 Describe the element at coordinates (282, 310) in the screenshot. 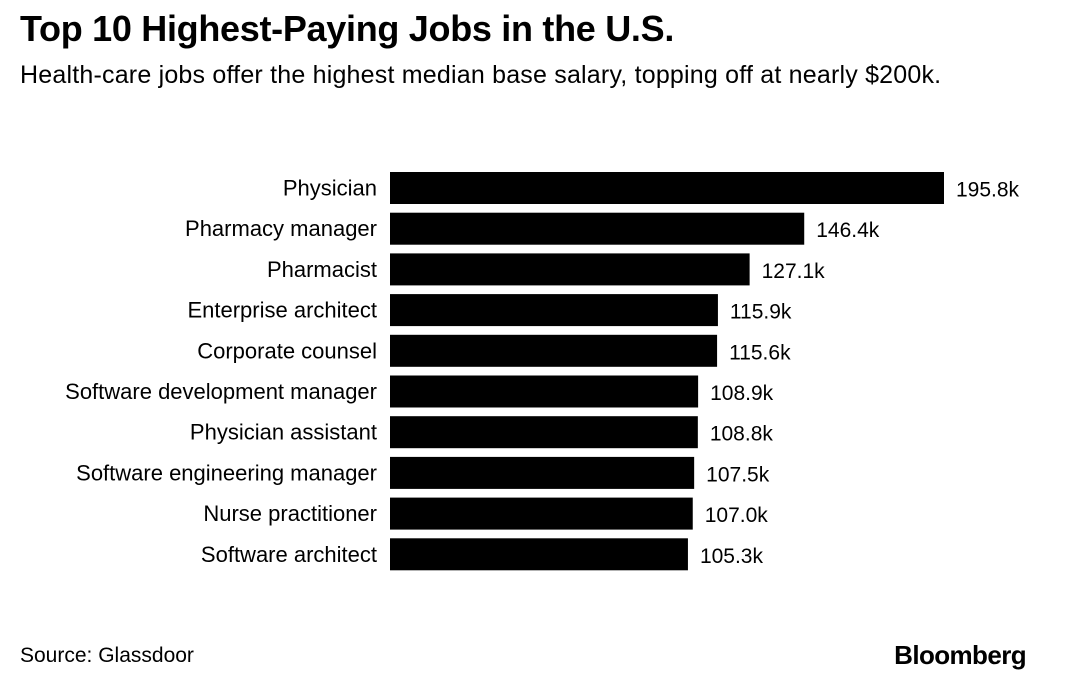

I see `category-label: Enterprise architect` at that location.